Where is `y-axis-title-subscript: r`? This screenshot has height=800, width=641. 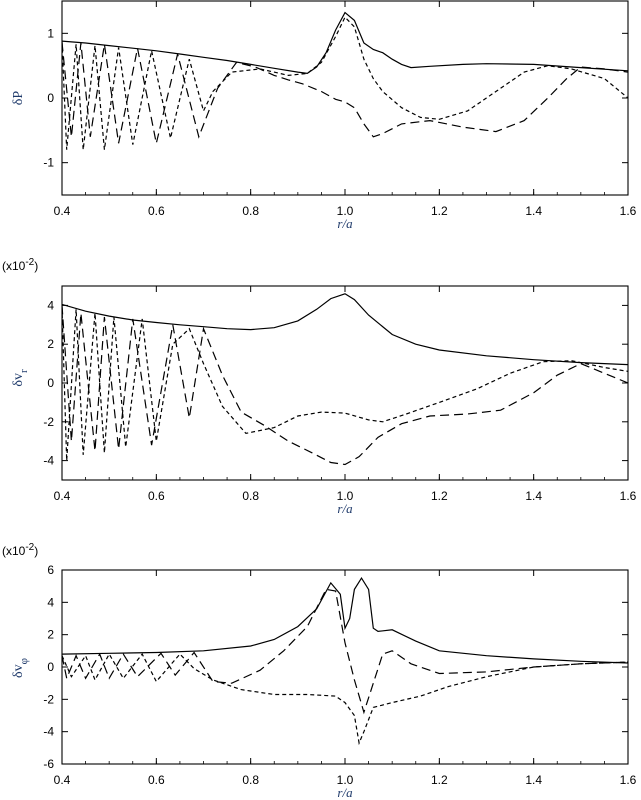 y-axis-title-subscript: r is located at coordinates (24, 371).